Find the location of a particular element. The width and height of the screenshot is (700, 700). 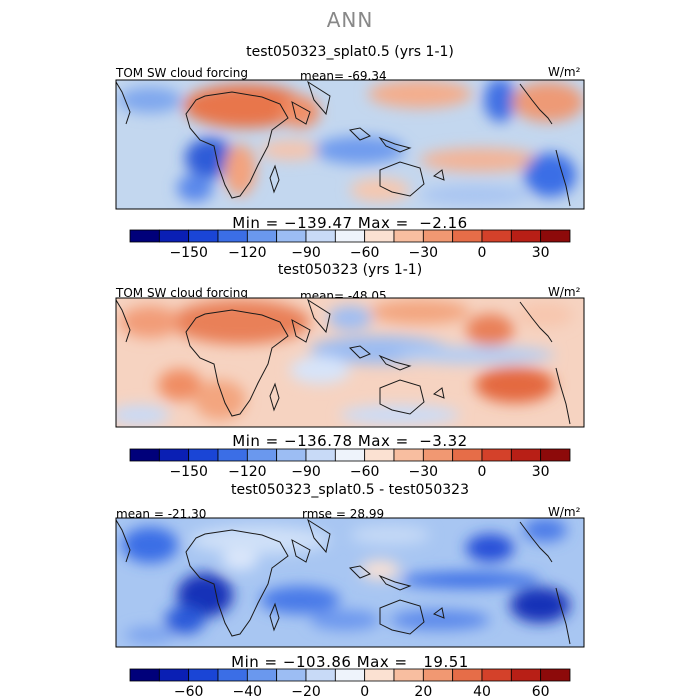

panel-3-minmax: Min = −103.86 Max = 19.51 is located at coordinates (350, 662).